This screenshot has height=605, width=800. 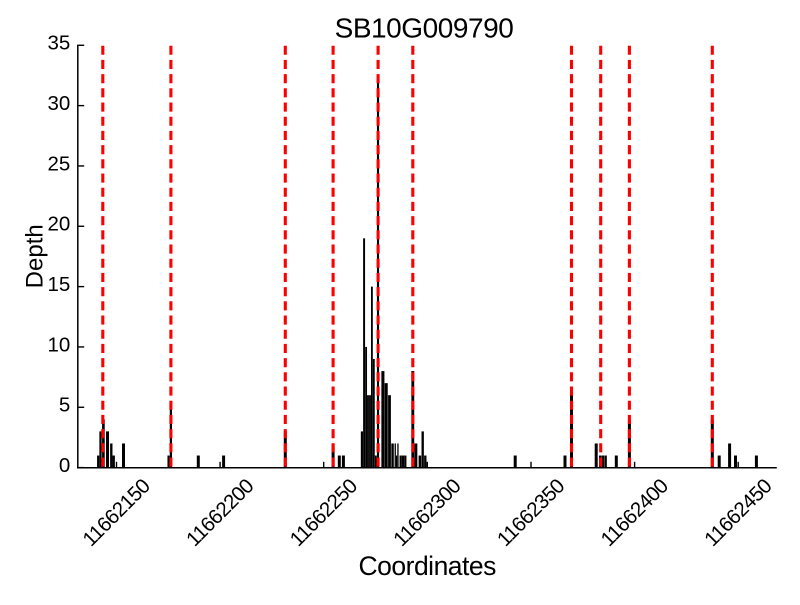 What do you see at coordinates (58, 103) in the screenshot?
I see `svg-text: 30` at bounding box center [58, 103].